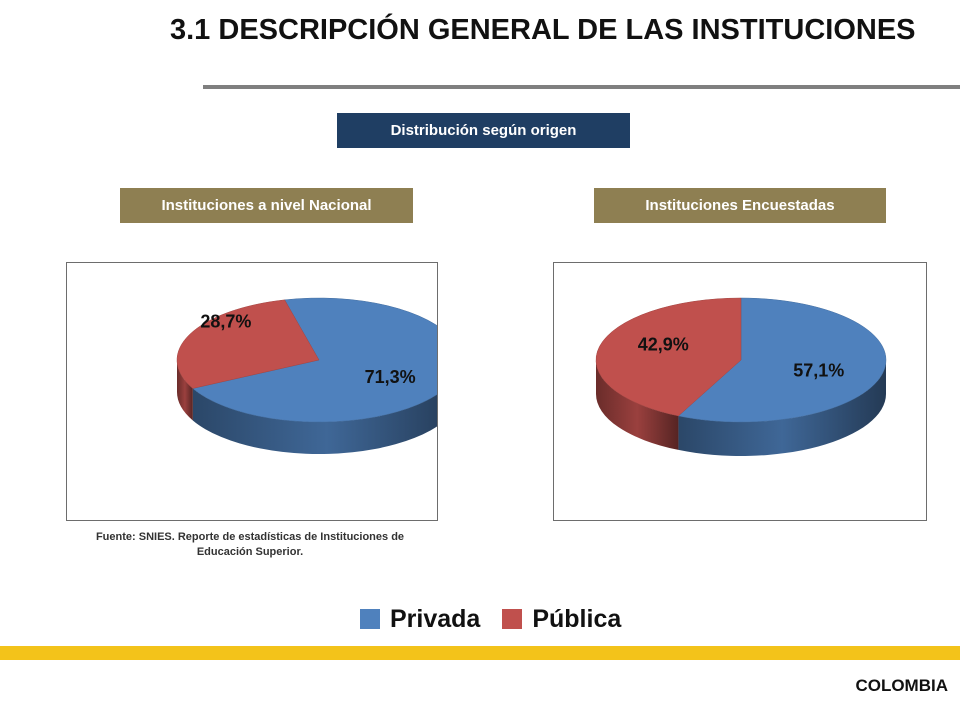  Describe the element at coordinates (266, 205) in the screenshot. I see `chart-title-nacional: Instituciones a nivel Nacional` at that location.